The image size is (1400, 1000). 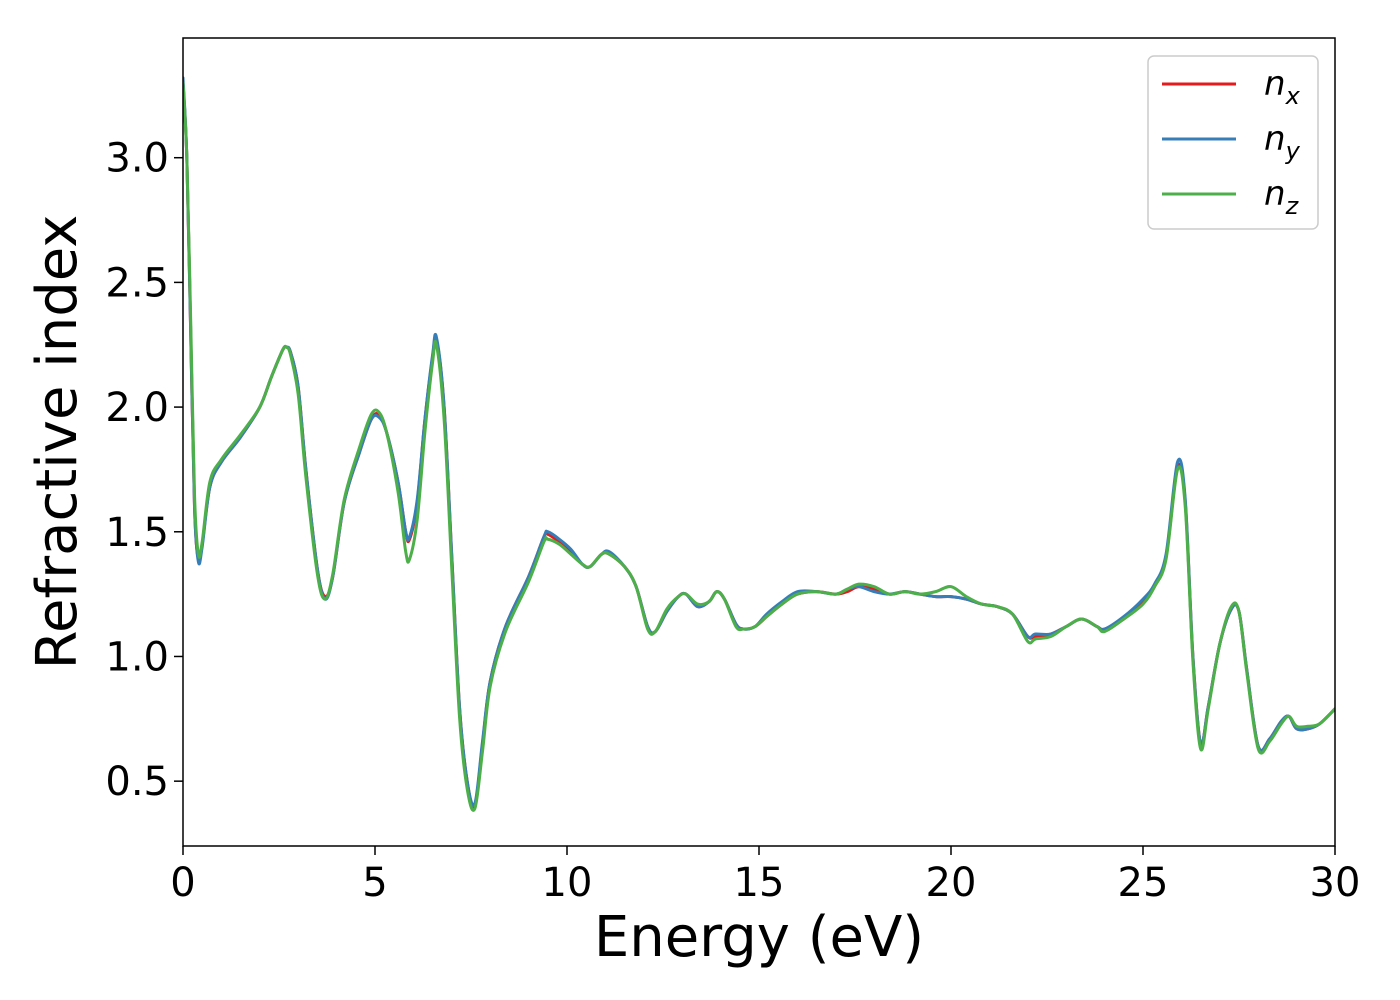 I want to click on legend: nx ny nz, so click(x=1233, y=142).